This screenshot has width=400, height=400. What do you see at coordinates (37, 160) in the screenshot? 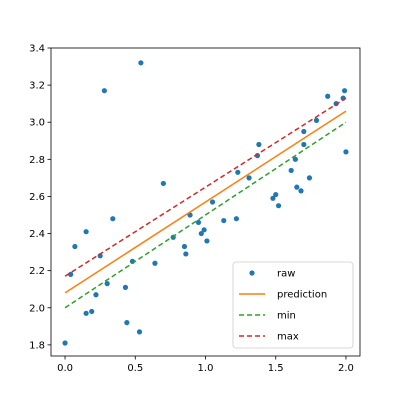
I see `y-tick-label: 2.8` at bounding box center [37, 160].